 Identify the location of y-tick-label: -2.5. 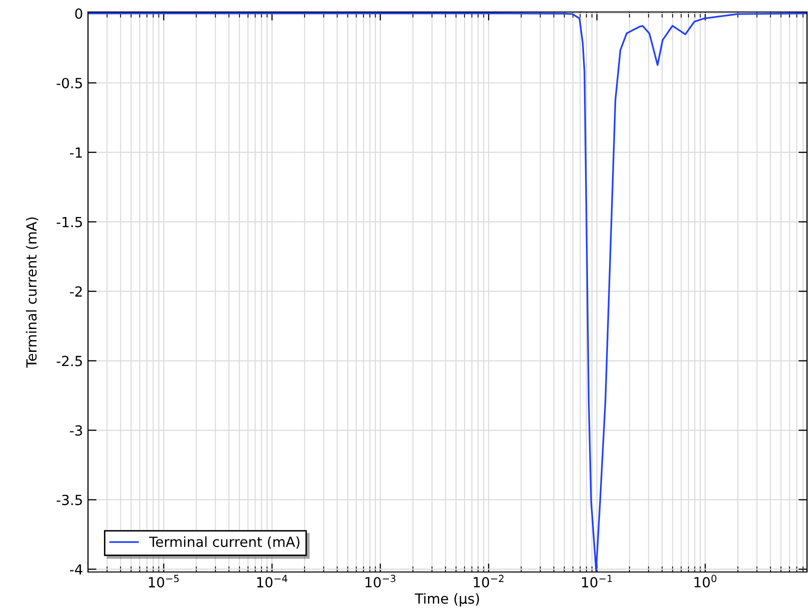
(69, 361).